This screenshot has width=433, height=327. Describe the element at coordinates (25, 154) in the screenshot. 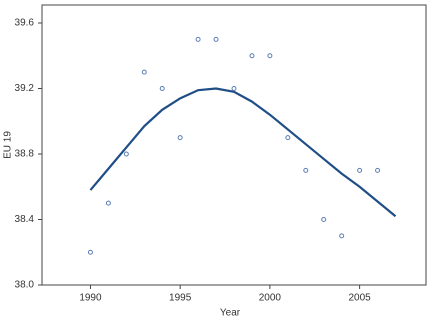

I see `y-tick-label: 38.8` at that location.